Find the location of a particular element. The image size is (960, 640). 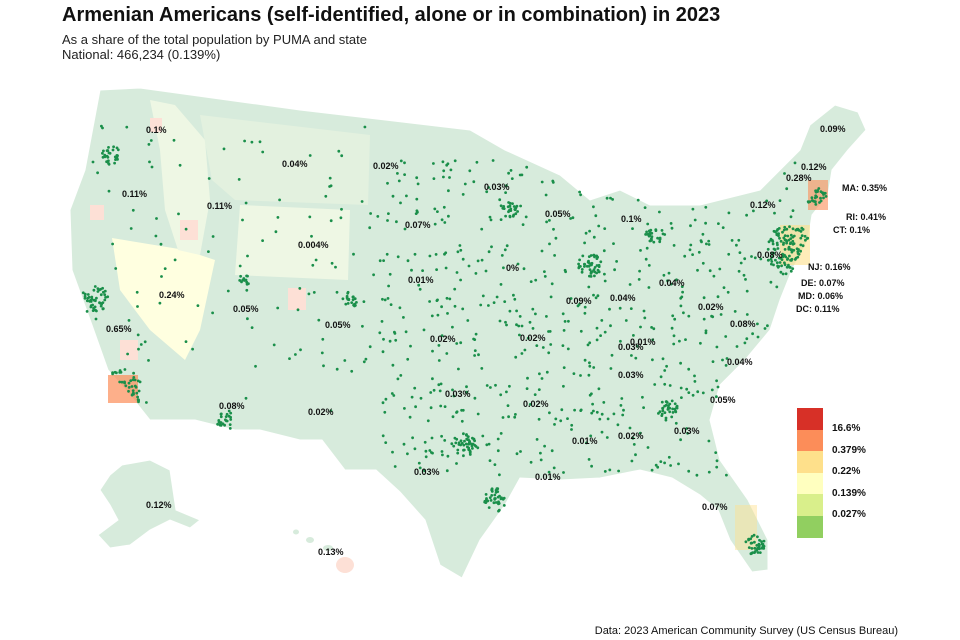

label-wv: 0.02% is located at coordinates (711, 307).